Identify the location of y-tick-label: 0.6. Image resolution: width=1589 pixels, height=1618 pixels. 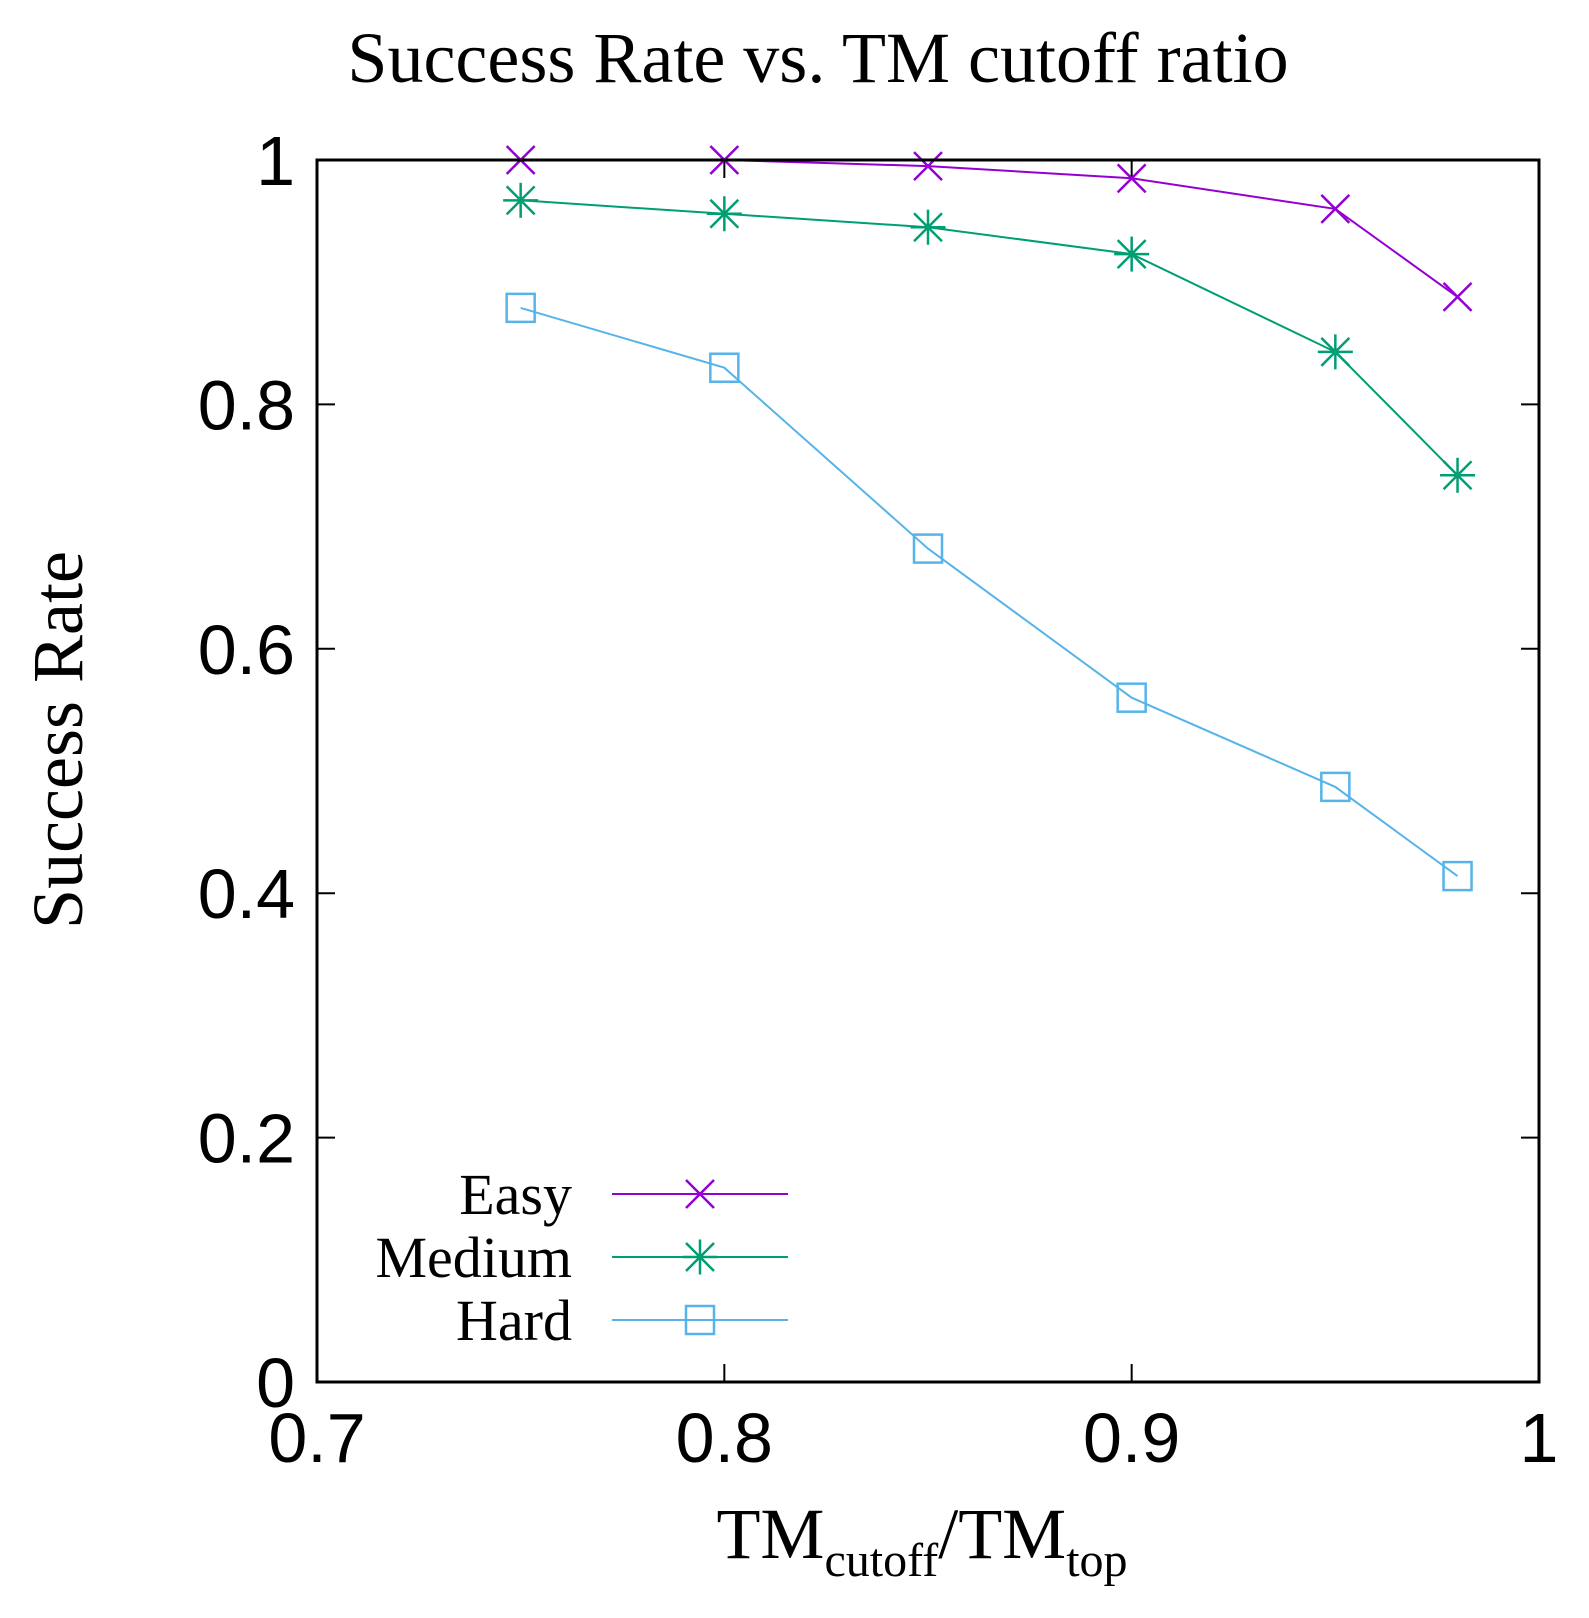
(246, 650).